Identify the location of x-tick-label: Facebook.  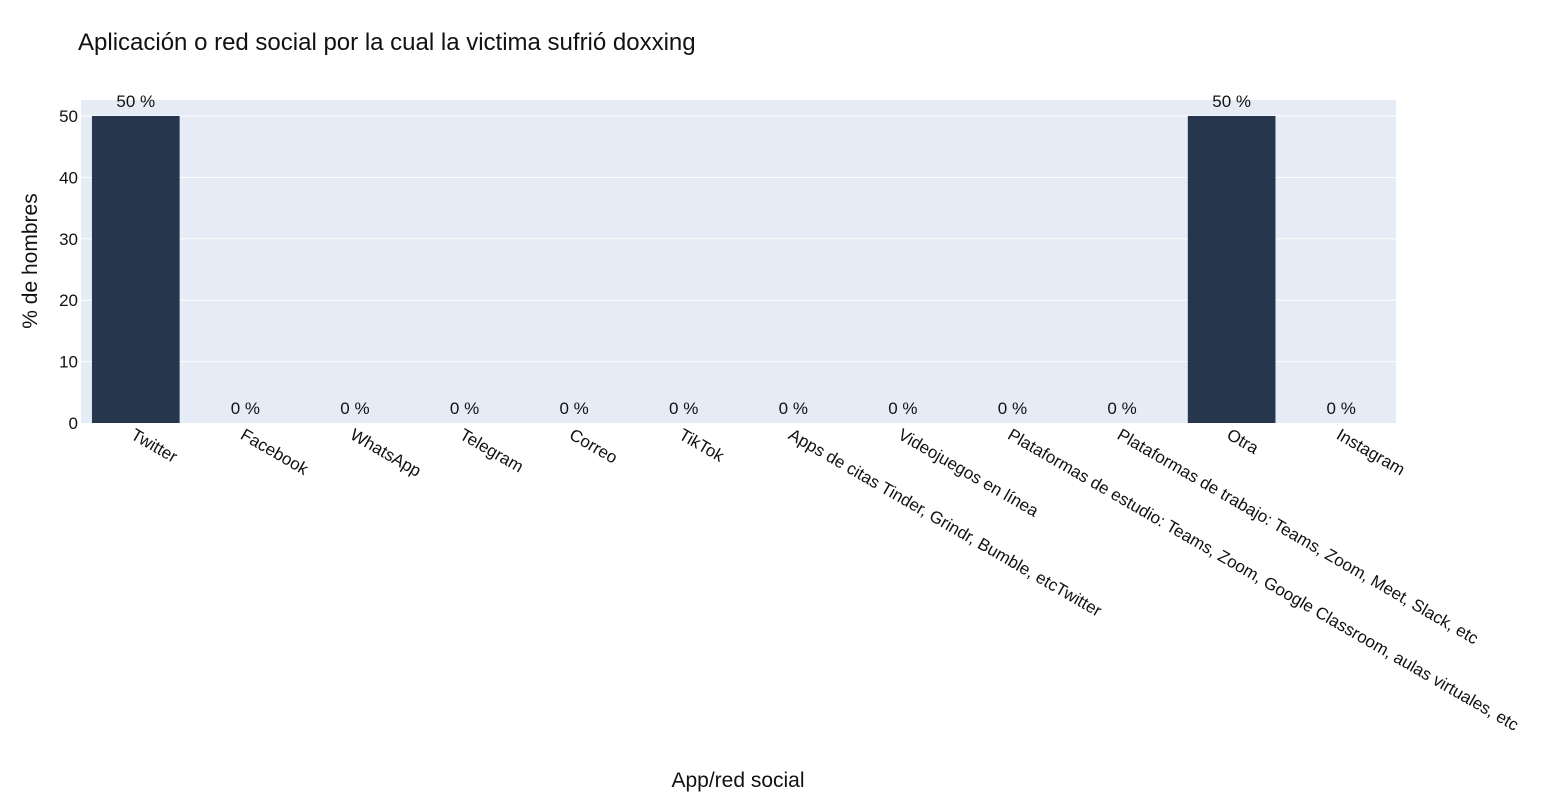
(274, 452).